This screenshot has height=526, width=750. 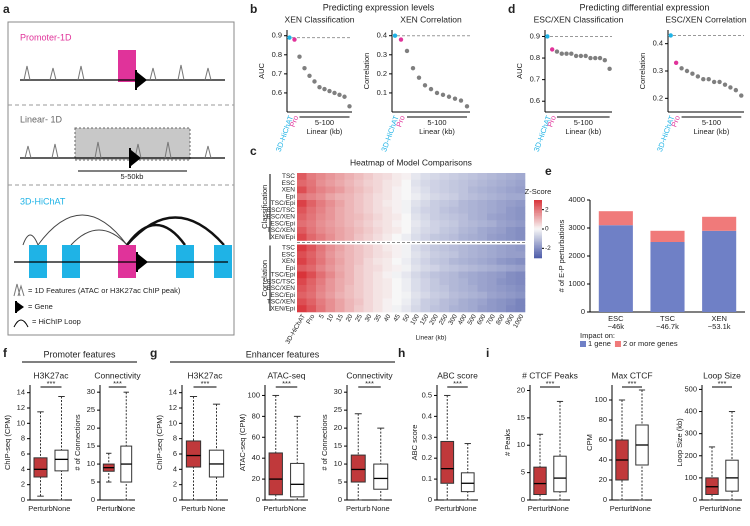 What do you see at coordinates (23, 468) in the screenshot?
I see `y-tick-label: 4` at bounding box center [23, 468].